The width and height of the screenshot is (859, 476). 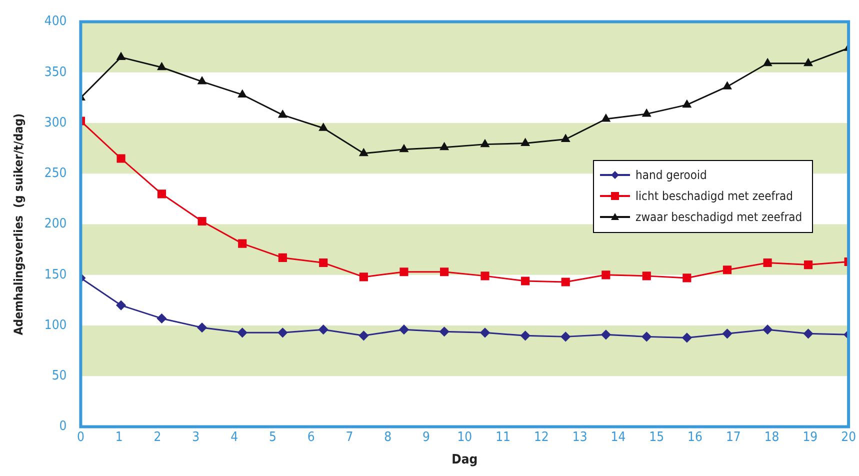 I want to click on x-tick-label: 17, so click(x=733, y=437).